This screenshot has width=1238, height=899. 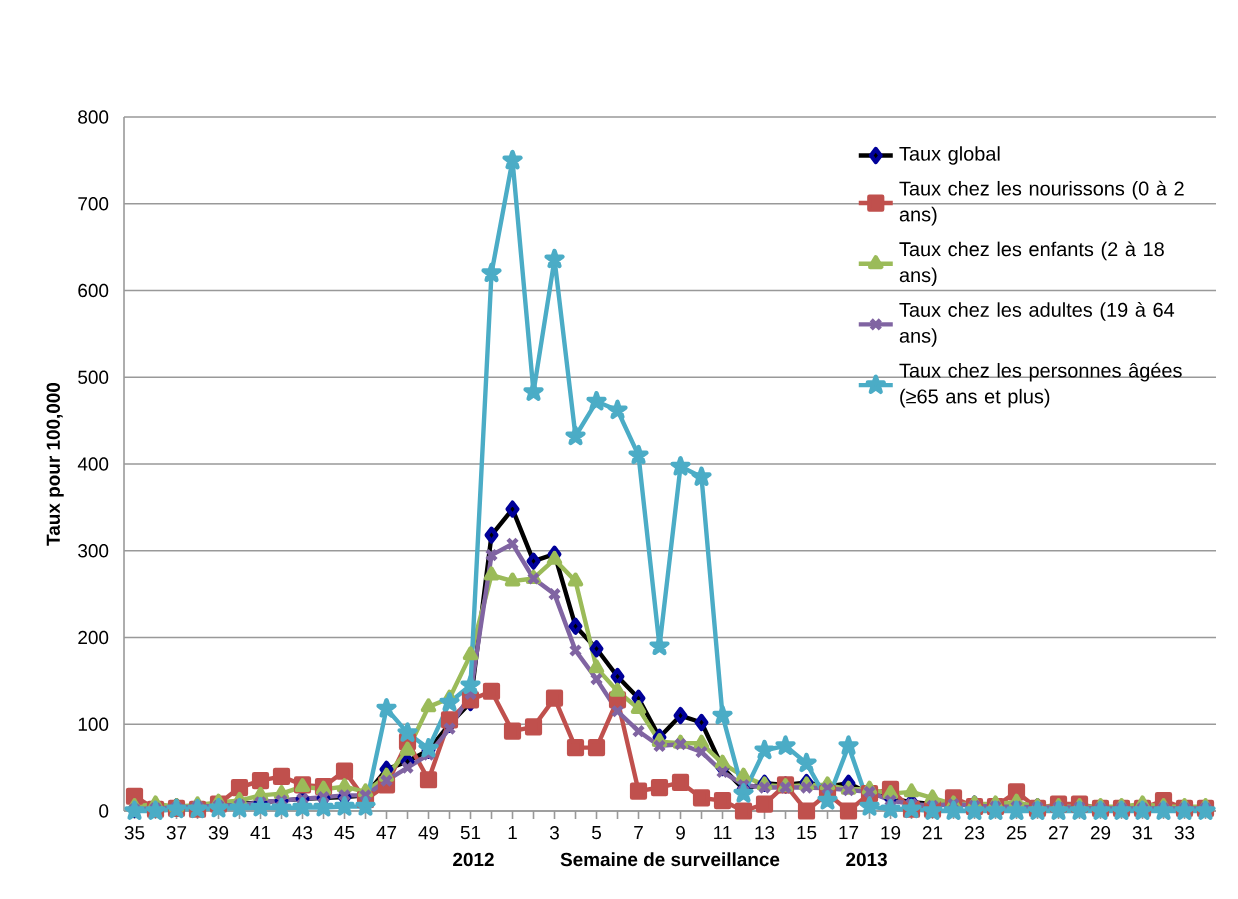 What do you see at coordinates (1041, 203) in the screenshot?
I see `legend-label: Taux chez les nourissons (0 à 2 ans)` at bounding box center [1041, 203].